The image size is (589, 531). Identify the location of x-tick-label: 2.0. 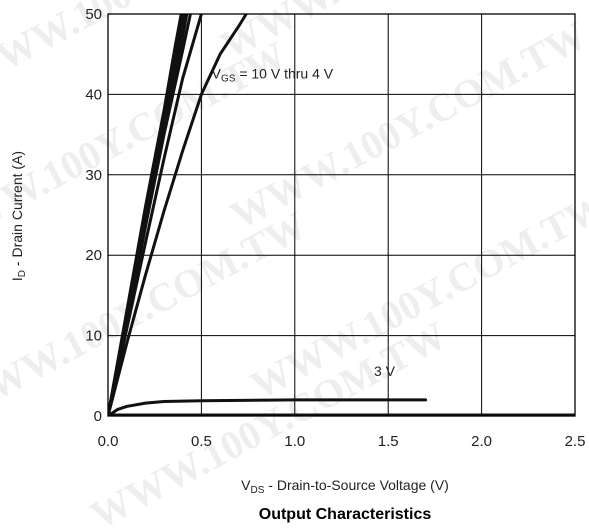
(481, 441).